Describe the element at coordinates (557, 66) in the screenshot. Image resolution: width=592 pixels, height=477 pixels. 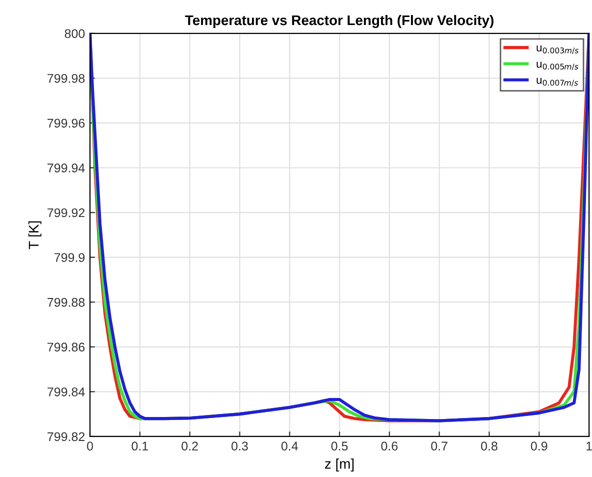
I see `legend-label: u$_{0.005m/s}$` at that location.